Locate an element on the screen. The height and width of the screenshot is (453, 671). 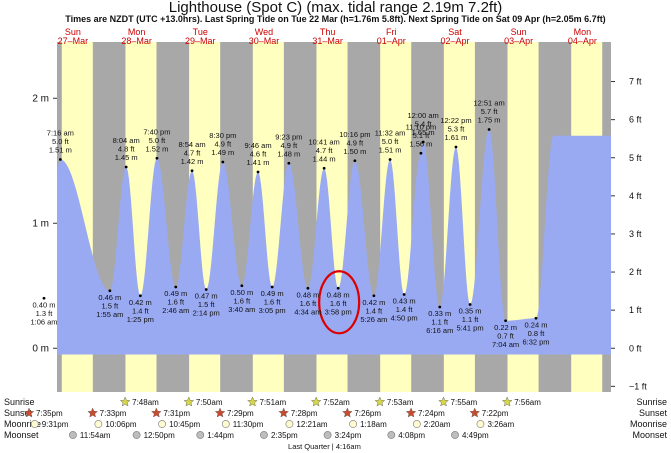
y-tick-label-ft: 2 ft is located at coordinates (635, 272).